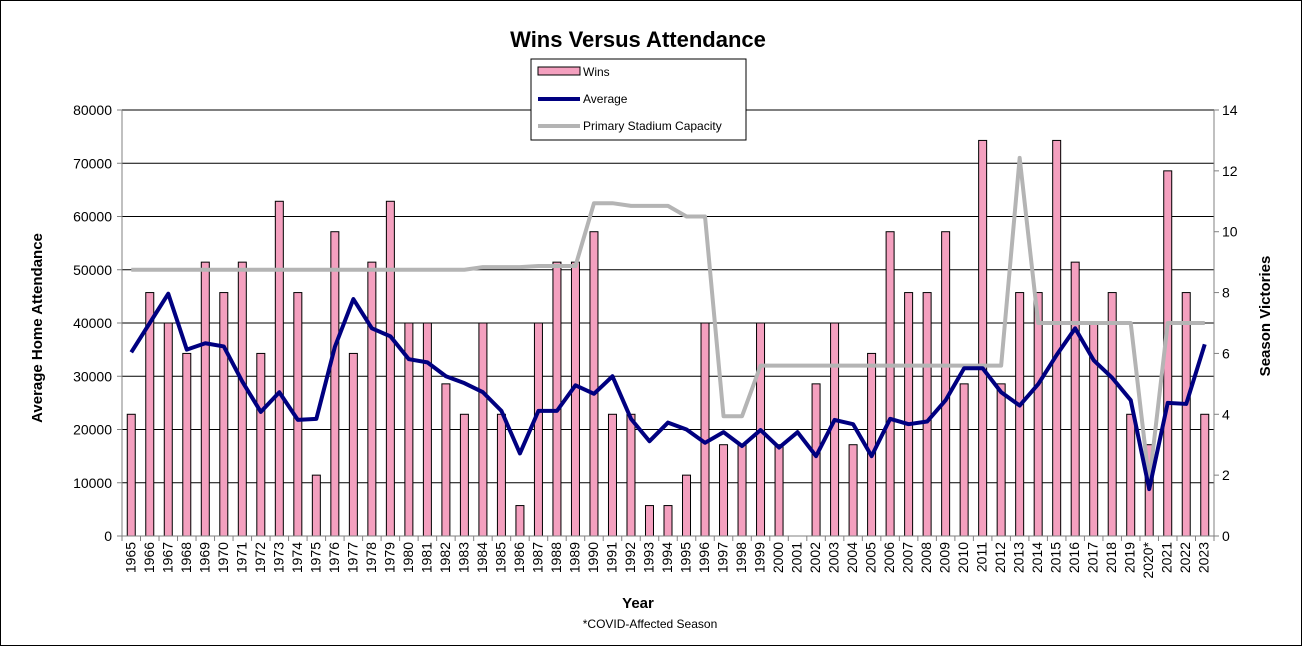  Describe the element at coordinates (815, 557) in the screenshot. I see `x-tick-label: 2002` at that location.